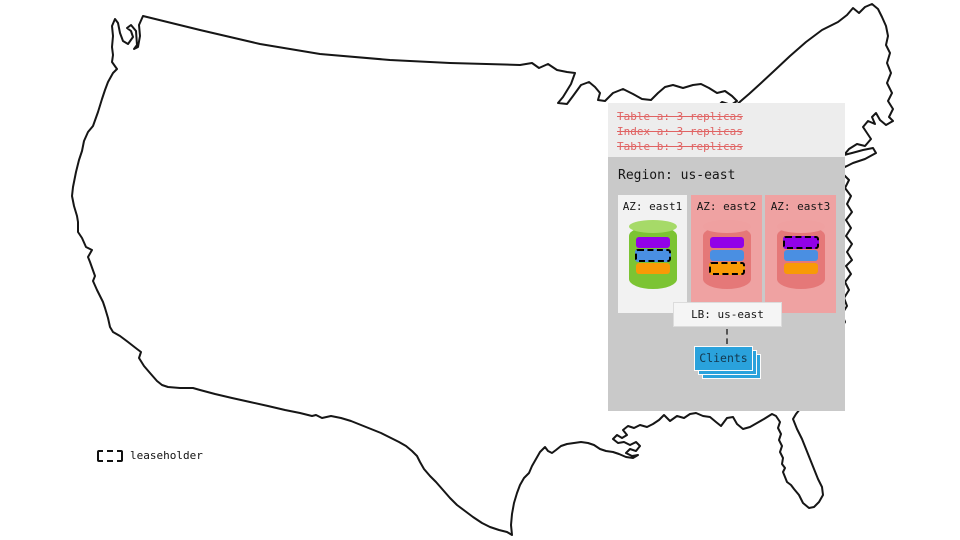  Describe the element at coordinates (726, 206) in the screenshot. I see `az-label: AZ: east2` at that location.